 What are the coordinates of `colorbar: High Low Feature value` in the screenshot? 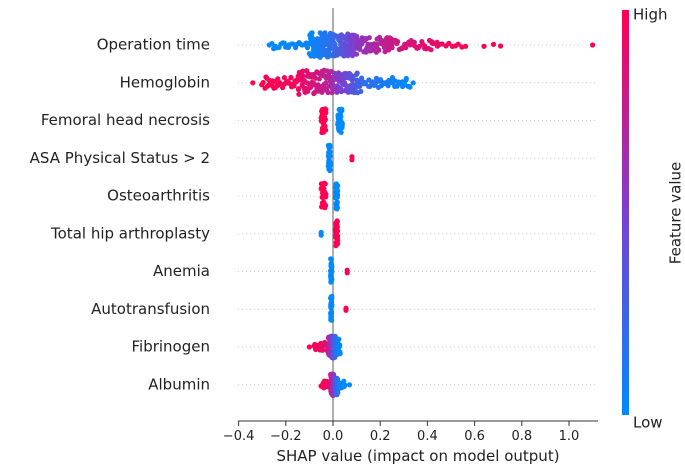 It's located at (653, 219).